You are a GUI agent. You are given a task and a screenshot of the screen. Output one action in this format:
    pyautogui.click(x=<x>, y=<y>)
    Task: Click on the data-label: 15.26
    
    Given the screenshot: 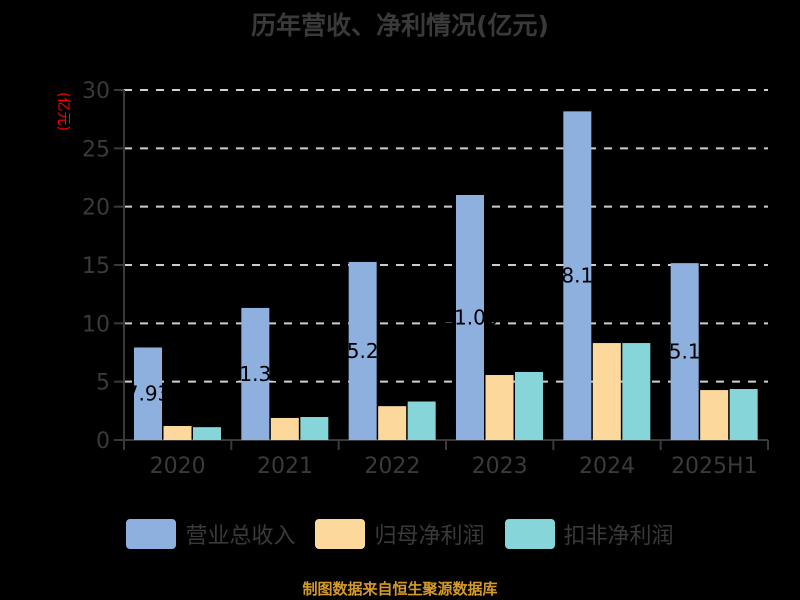 What is the action you would take?
    pyautogui.click(x=362, y=351)
    